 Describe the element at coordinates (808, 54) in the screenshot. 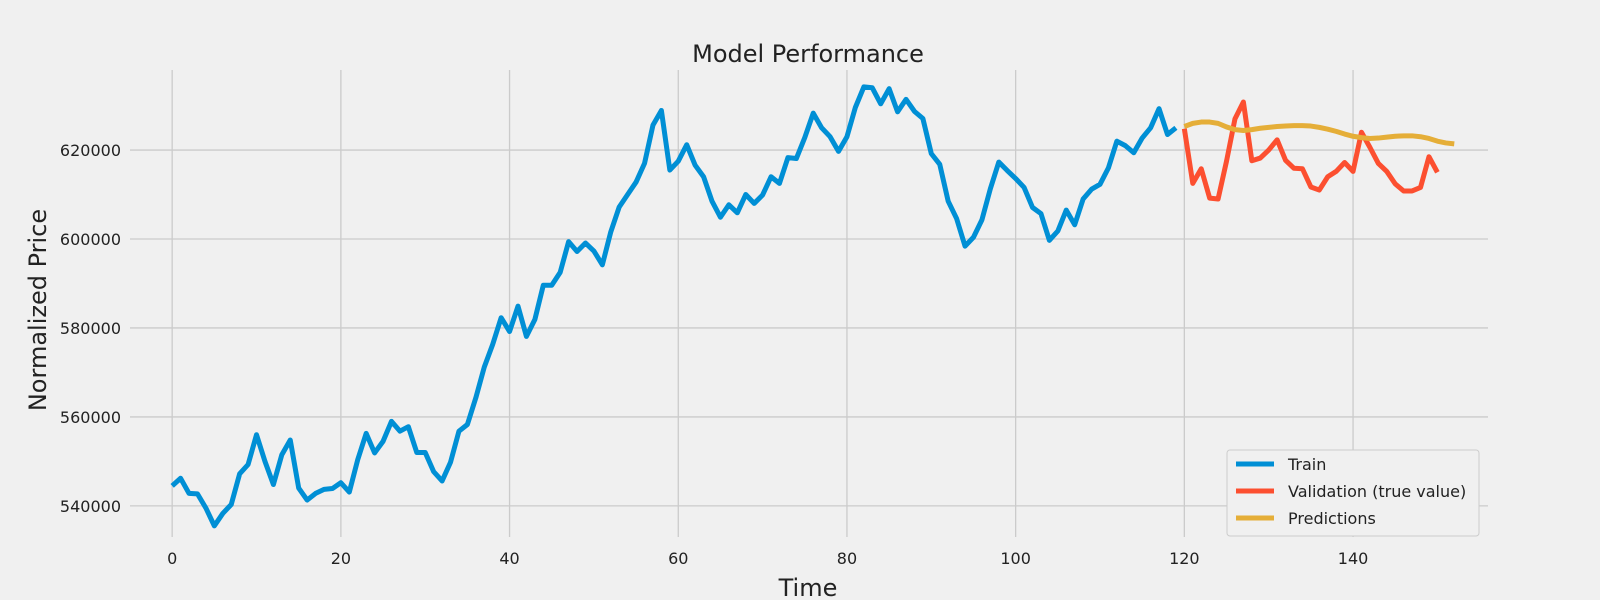

I see `chart-title: Model Performance` at that location.